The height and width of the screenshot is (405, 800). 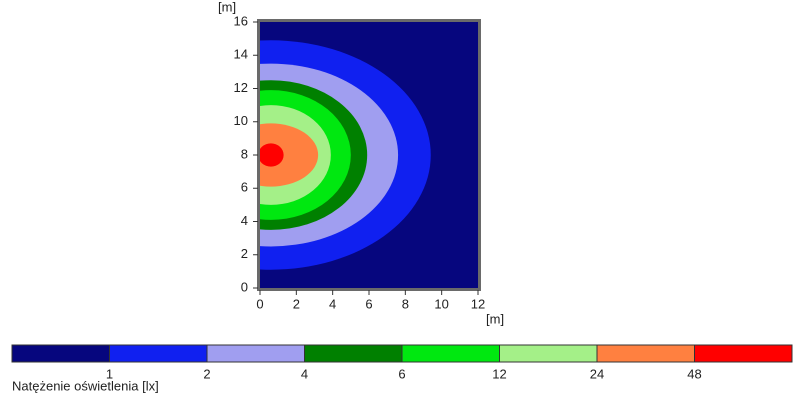 I want to click on y-tick-label: 8, so click(x=244, y=153).